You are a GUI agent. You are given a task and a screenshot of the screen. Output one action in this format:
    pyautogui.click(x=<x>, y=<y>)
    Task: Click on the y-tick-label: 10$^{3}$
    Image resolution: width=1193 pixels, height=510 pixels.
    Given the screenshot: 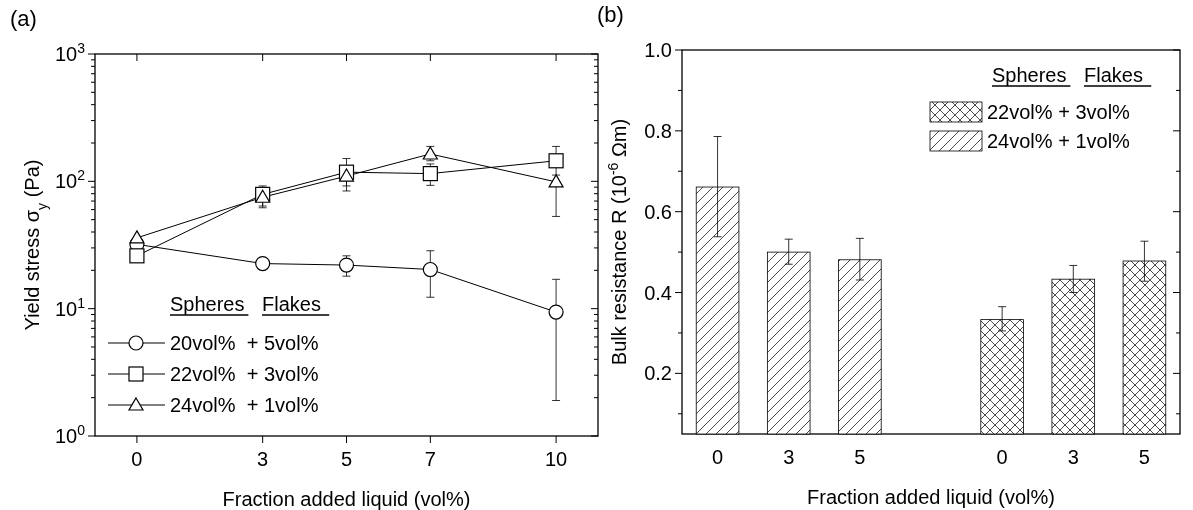 What is the action you would take?
    pyautogui.click(x=70, y=52)
    